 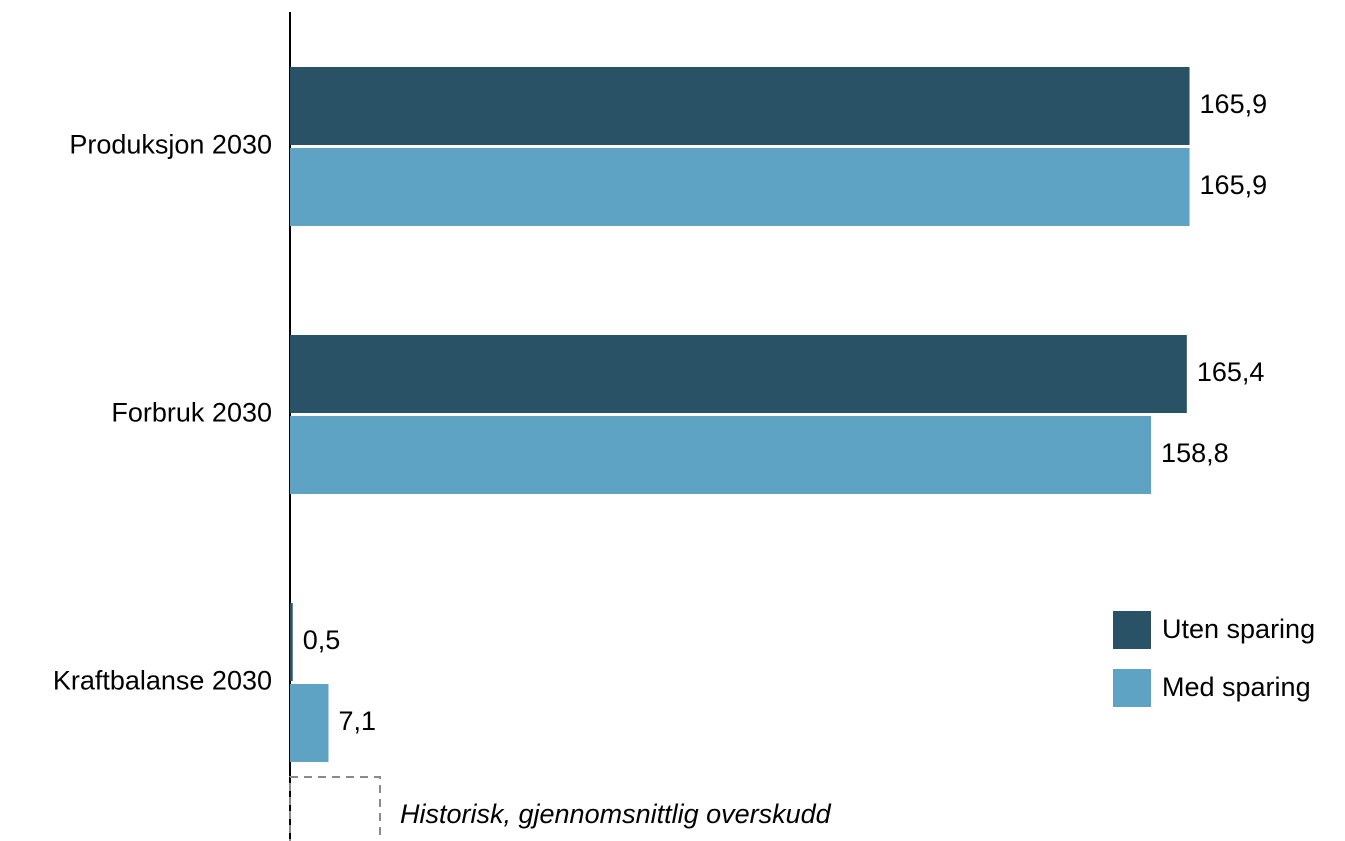 What do you see at coordinates (1238, 629) in the screenshot?
I see `legend-label: Uten sparing` at bounding box center [1238, 629].